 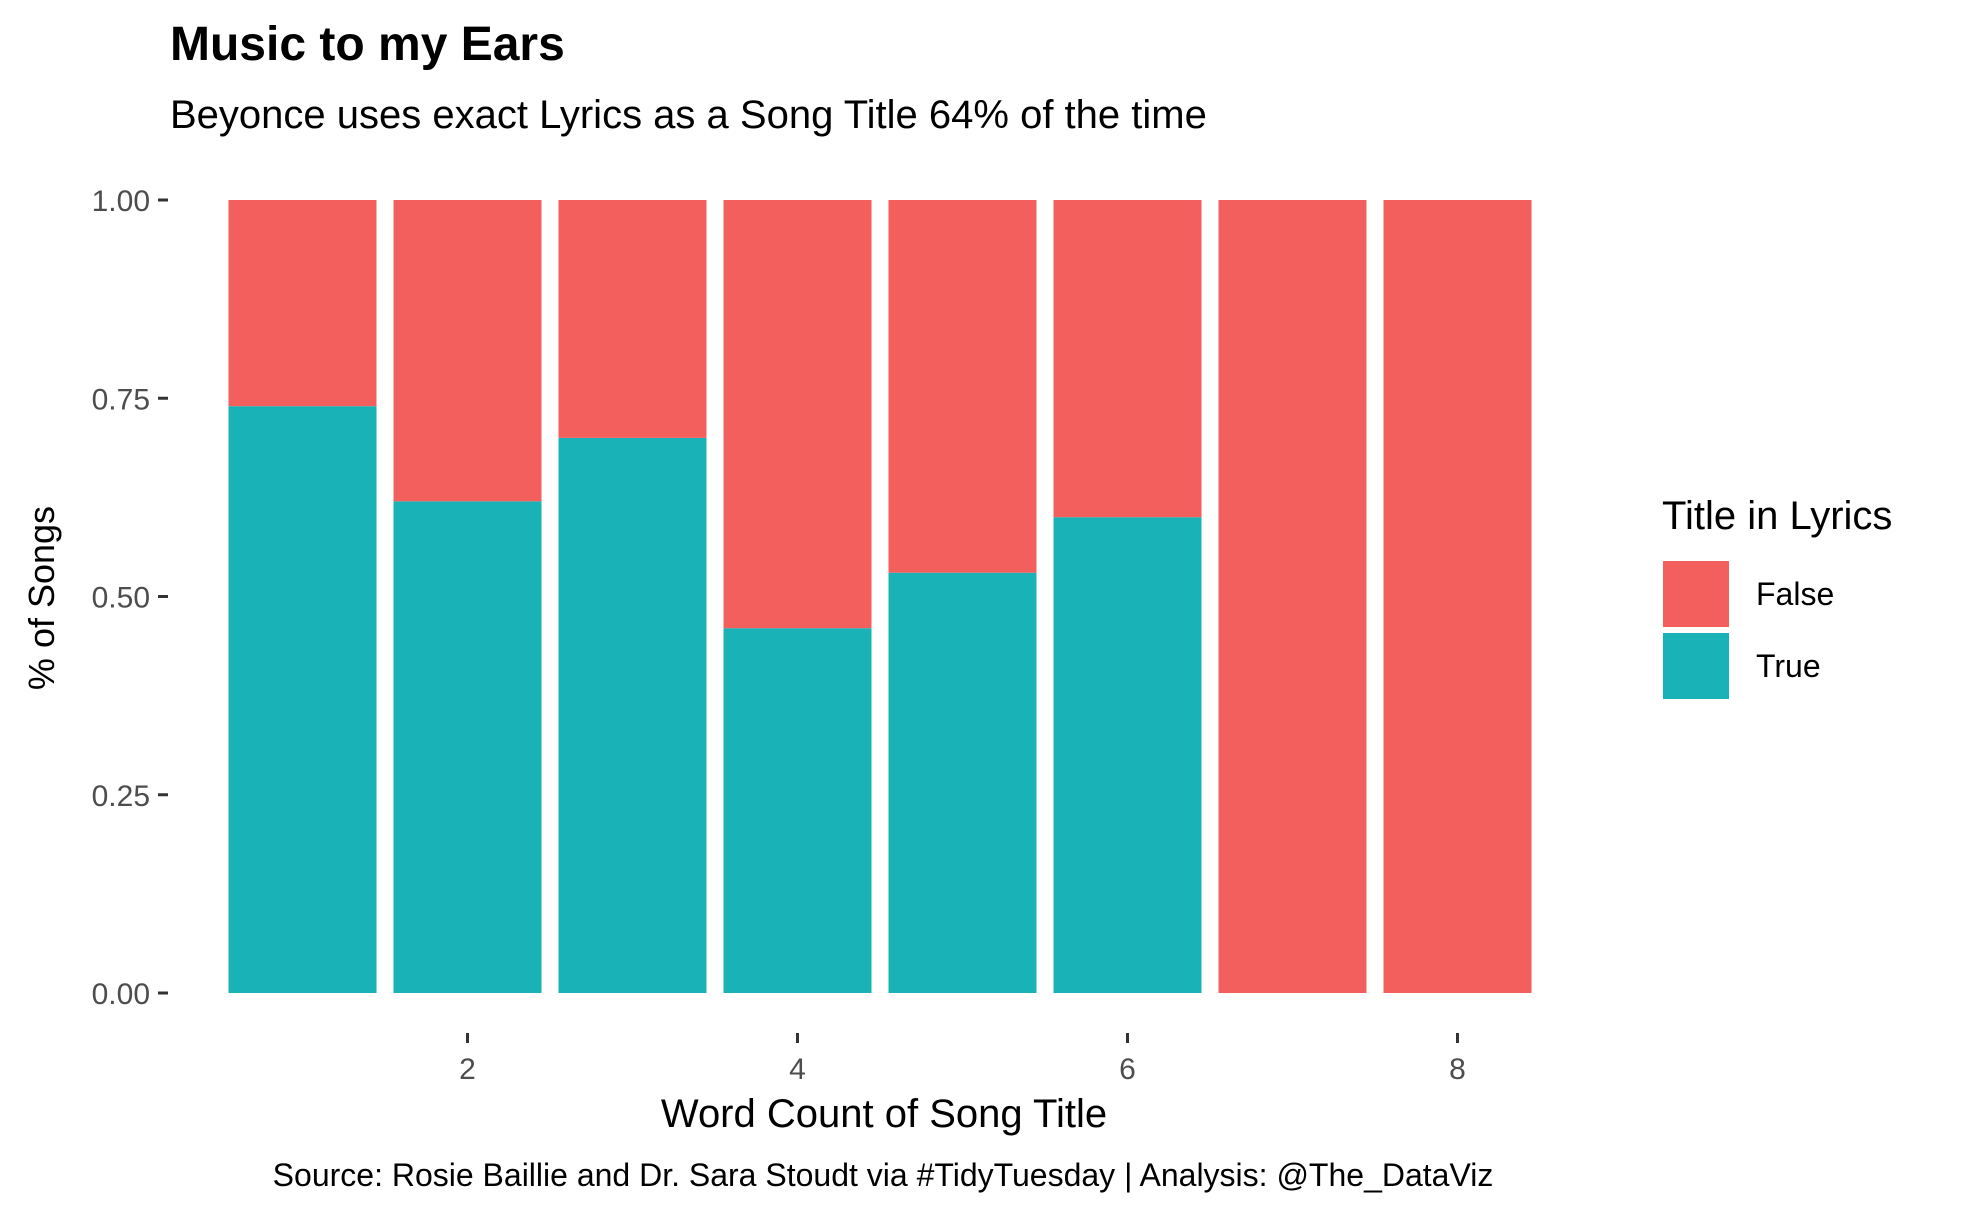 I want to click on legend-label-false: False, so click(x=1795, y=594).